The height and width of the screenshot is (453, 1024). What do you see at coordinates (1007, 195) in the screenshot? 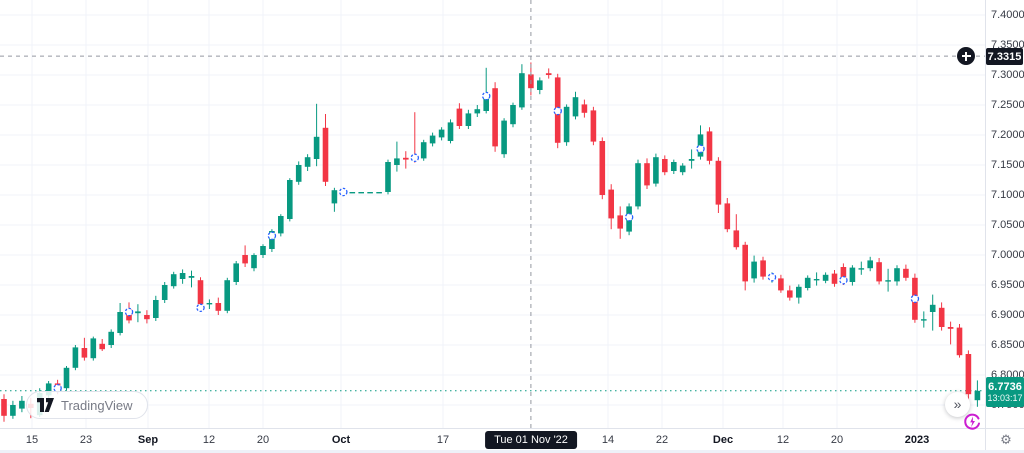
I see `price-axis-tick: 7.1000` at bounding box center [1007, 195].